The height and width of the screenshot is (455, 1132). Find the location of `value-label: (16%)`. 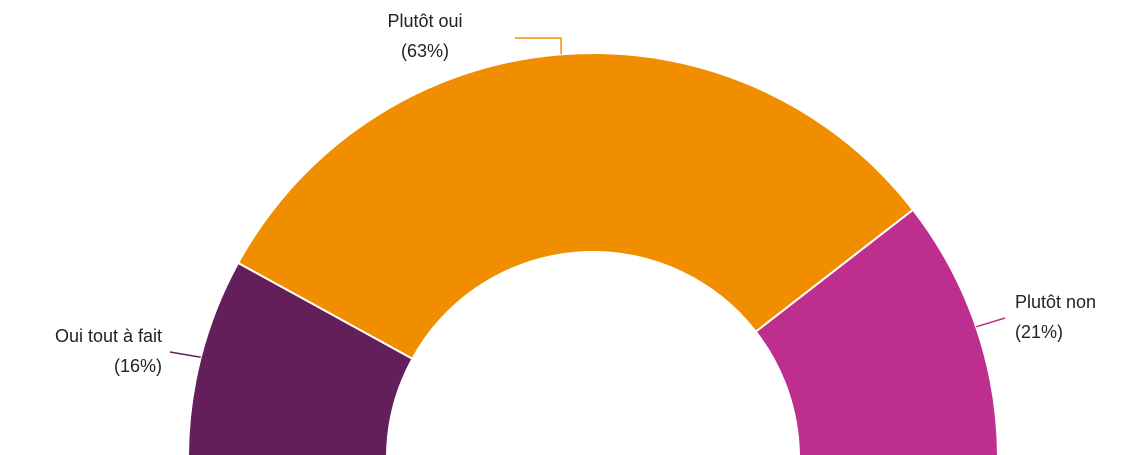

value-label: (16%) is located at coordinates (138, 366).